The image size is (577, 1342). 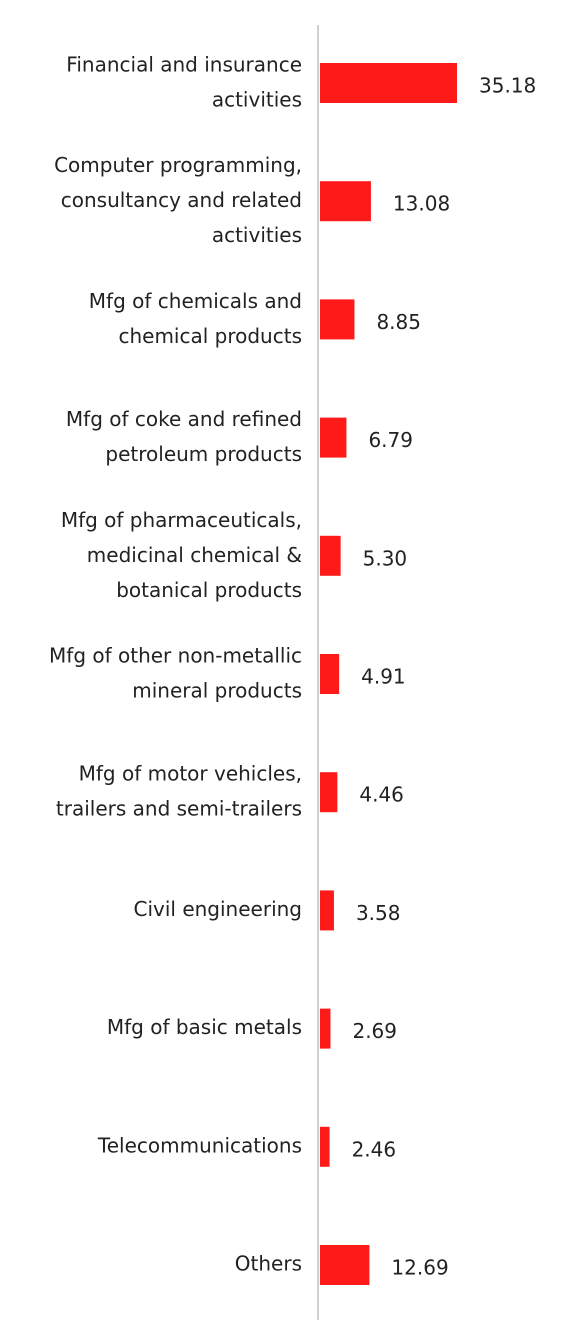 What do you see at coordinates (385, 558) in the screenshot?
I see `value-label: 5.30` at bounding box center [385, 558].